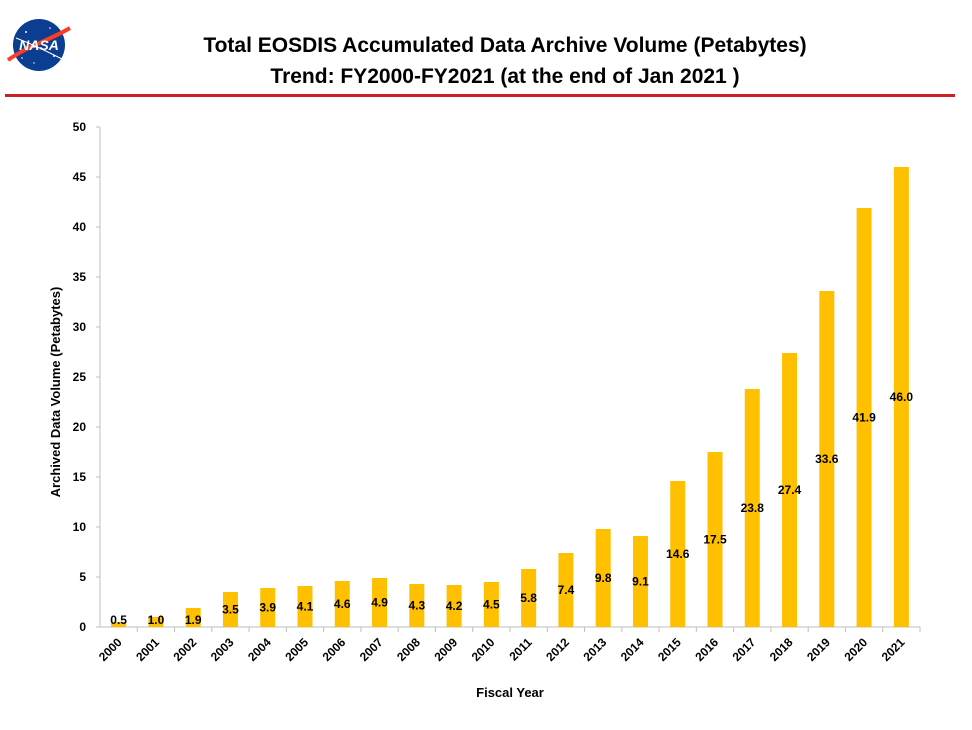 Image resolution: width=972 pixels, height=730 pixels. What do you see at coordinates (147, 649) in the screenshot?
I see `x-tick-label: 2001` at bounding box center [147, 649].